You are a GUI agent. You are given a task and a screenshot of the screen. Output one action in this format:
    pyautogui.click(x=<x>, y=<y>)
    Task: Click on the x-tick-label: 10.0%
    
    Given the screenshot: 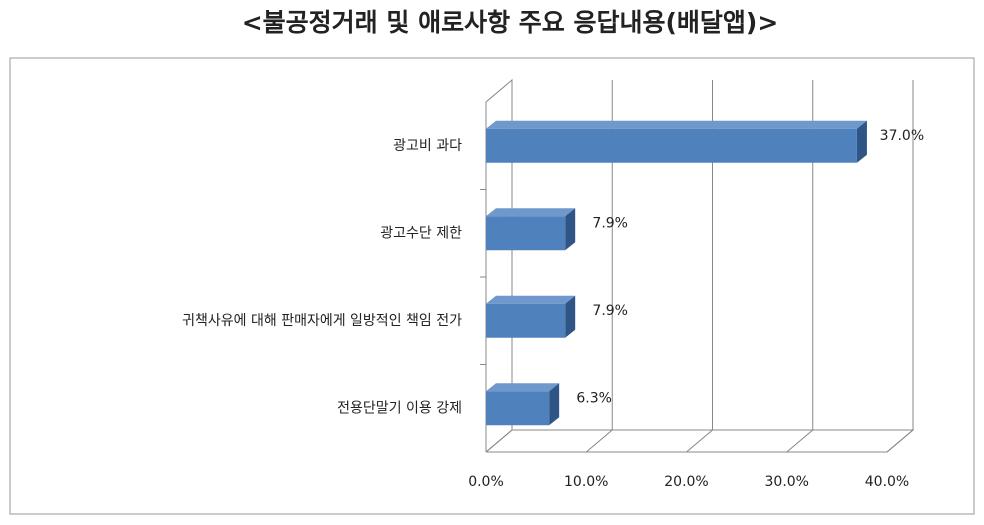 What is the action you would take?
    pyautogui.click(x=586, y=482)
    